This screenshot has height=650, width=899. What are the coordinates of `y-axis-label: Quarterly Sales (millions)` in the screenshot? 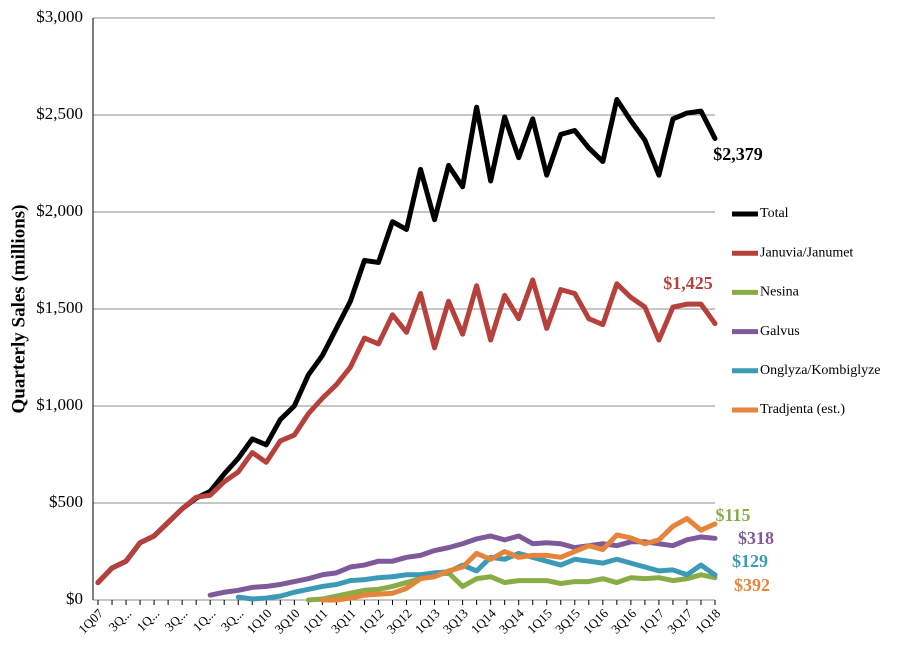 It's located at (18, 309).